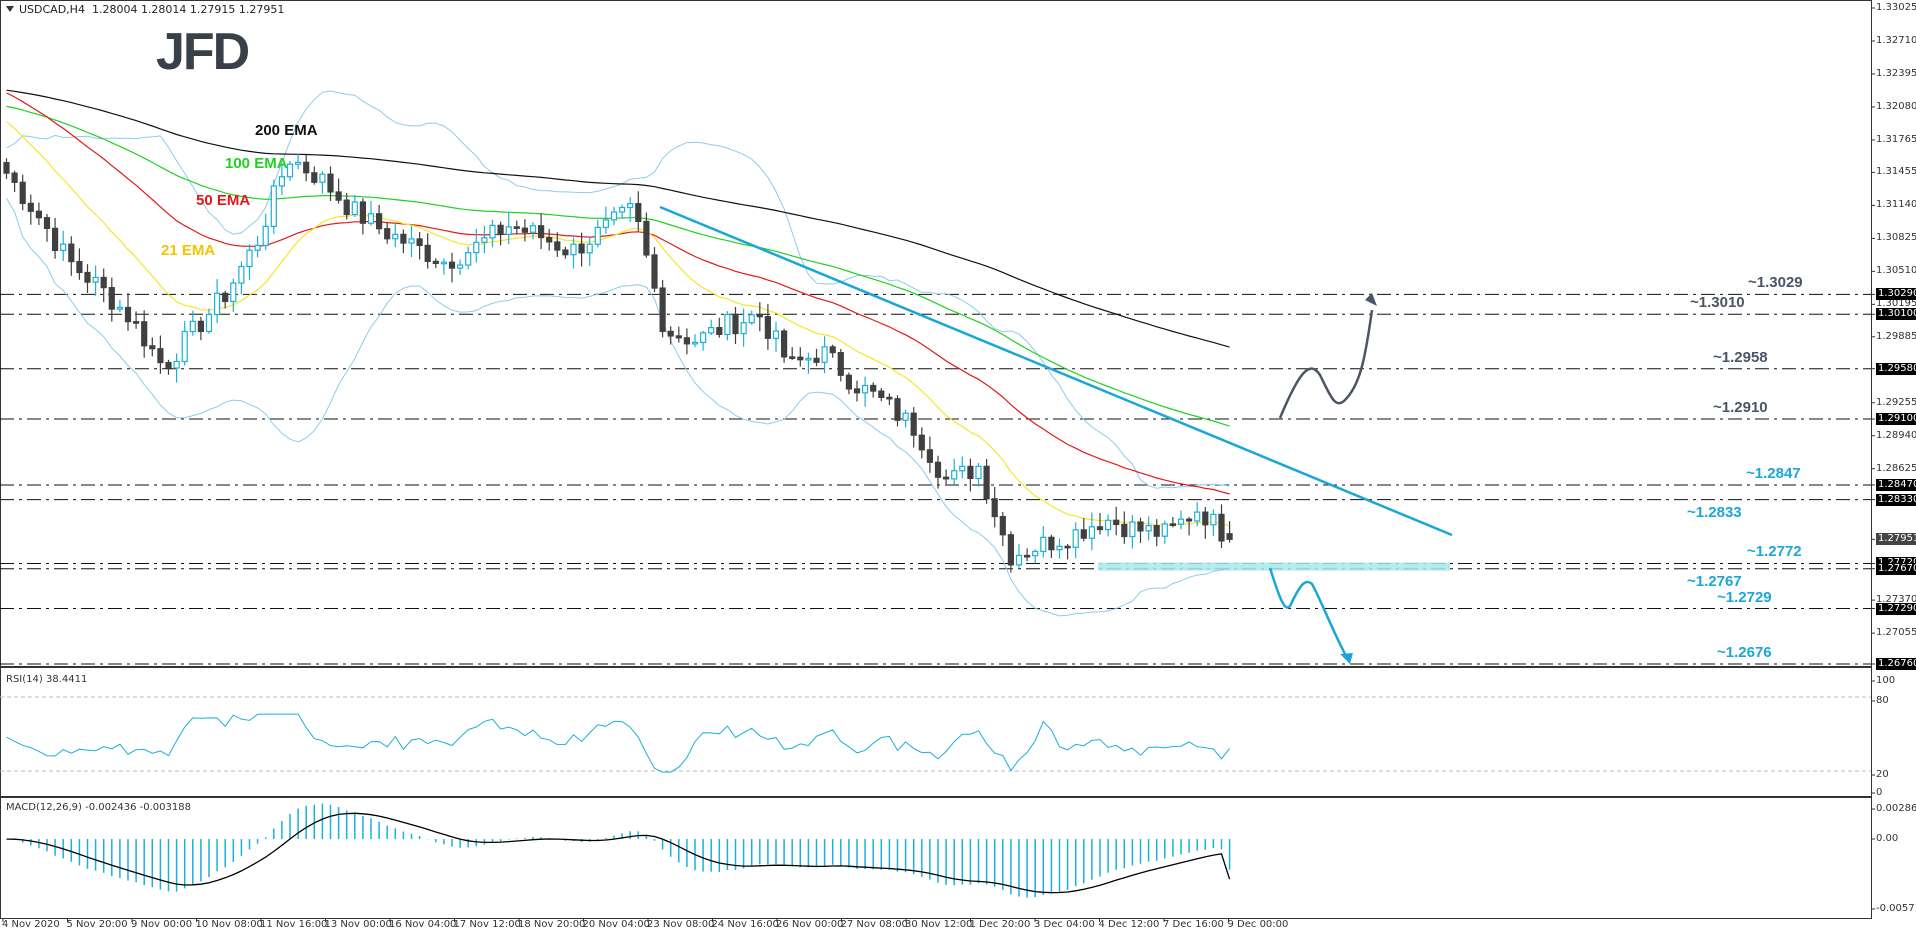 The height and width of the screenshot is (936, 1916). What do you see at coordinates (1896, 7) in the screenshot?
I see `price-axis-label: 1.33025` at bounding box center [1896, 7].